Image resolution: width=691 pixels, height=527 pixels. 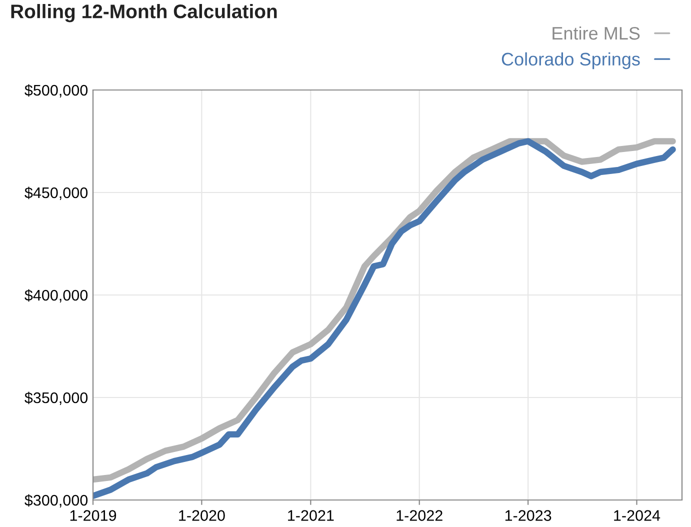 What do you see at coordinates (528, 515) in the screenshot?
I see `x-tick-label: 1-2023` at bounding box center [528, 515].